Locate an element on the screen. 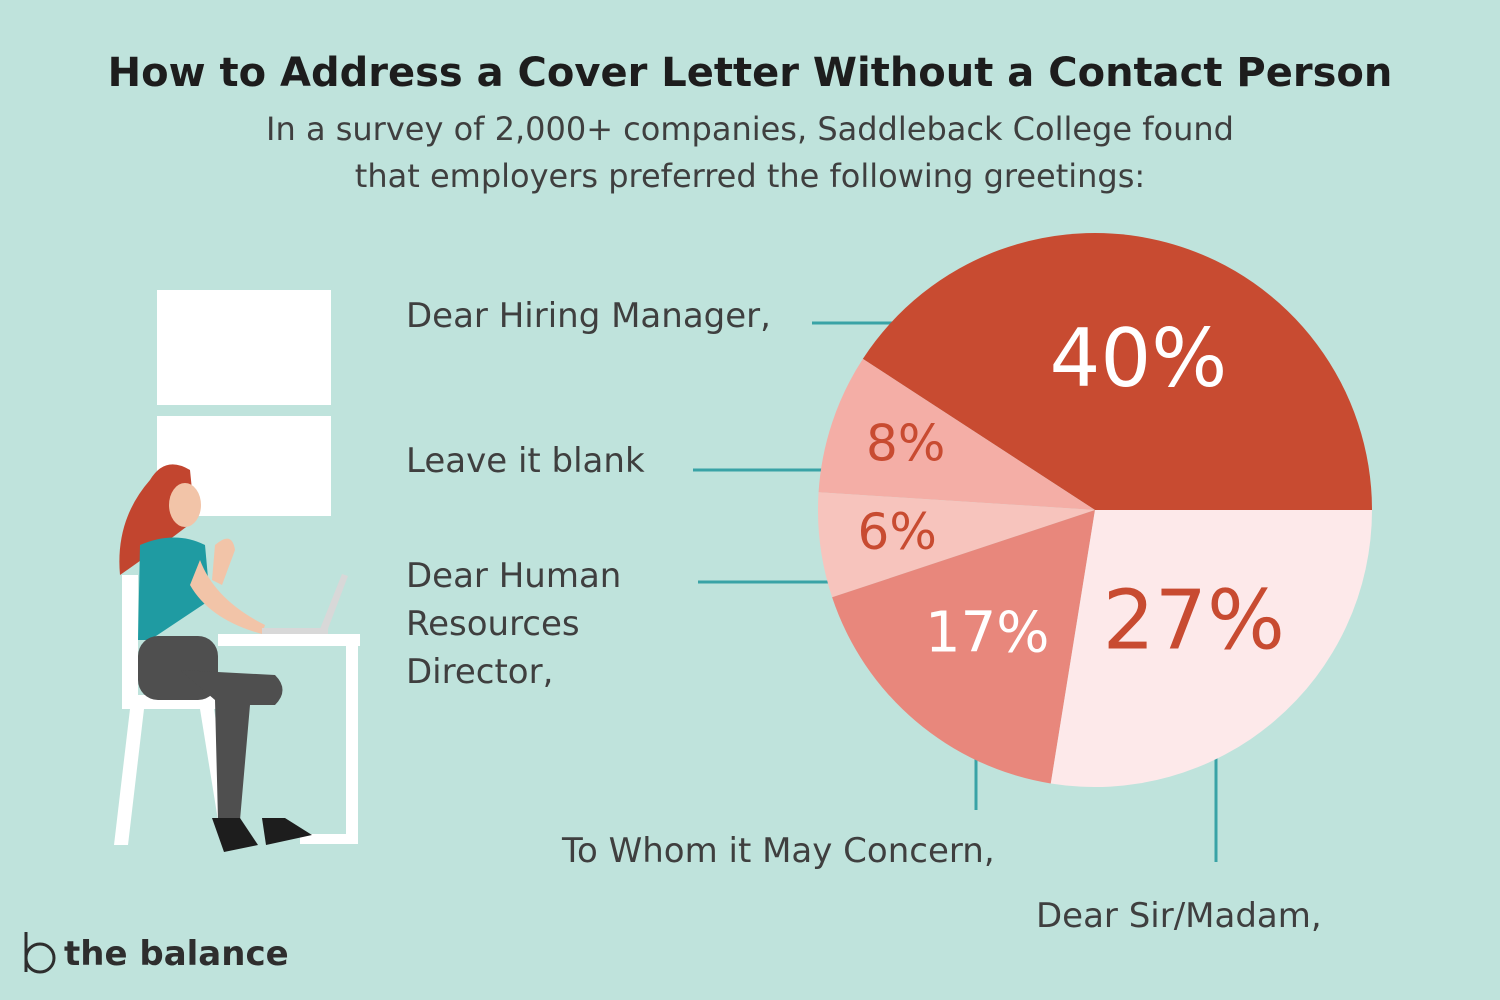 This screenshot has width=1500, height=1000. value-label: 27% is located at coordinates (1194, 620).